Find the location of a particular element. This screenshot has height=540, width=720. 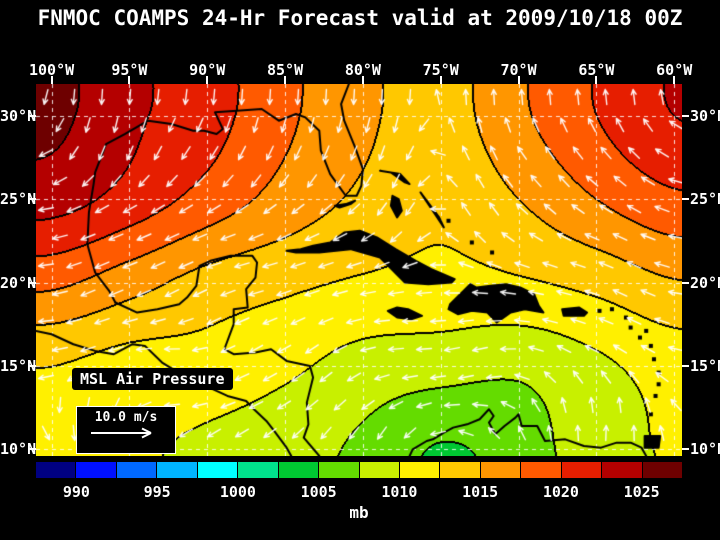

lon-tick-label: 80°W is located at coordinates (362, 70).